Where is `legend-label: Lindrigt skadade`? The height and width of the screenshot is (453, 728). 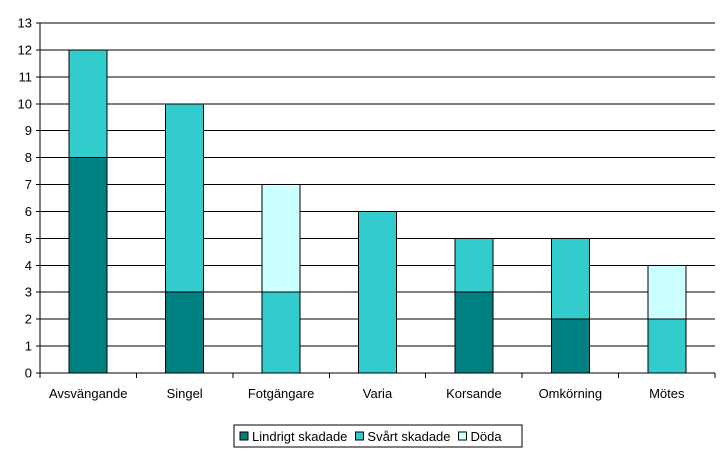
legend-label: Lindrigt skadade is located at coordinates (299, 436).